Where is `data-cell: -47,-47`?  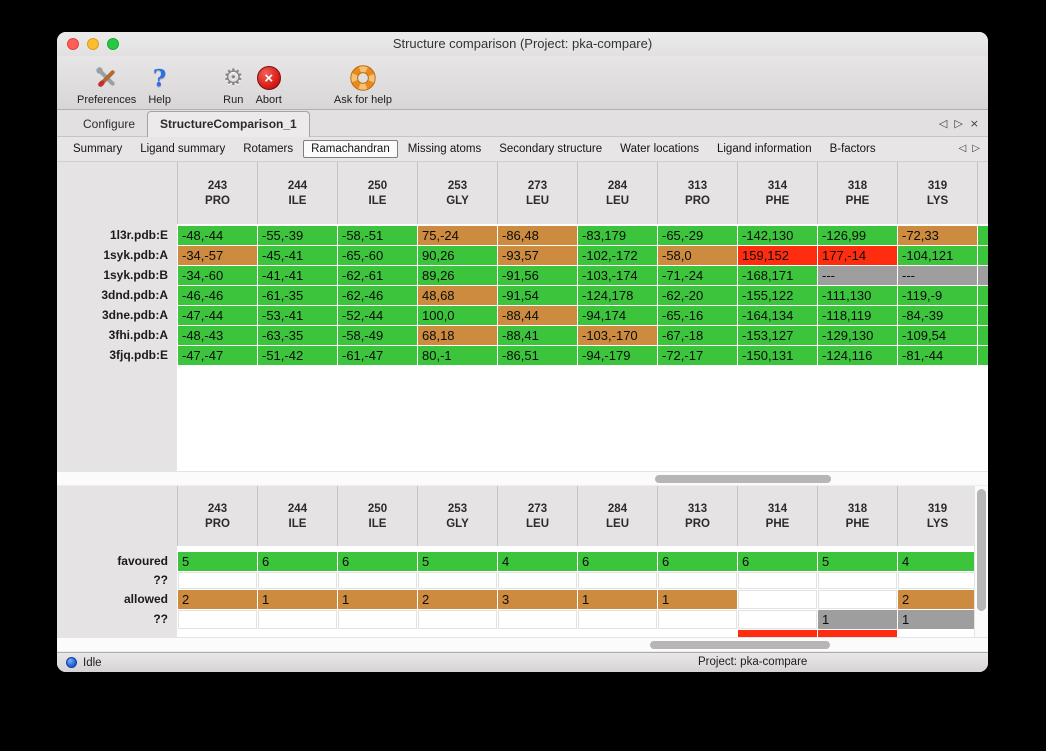
data-cell: -47,-47 is located at coordinates (217, 355).